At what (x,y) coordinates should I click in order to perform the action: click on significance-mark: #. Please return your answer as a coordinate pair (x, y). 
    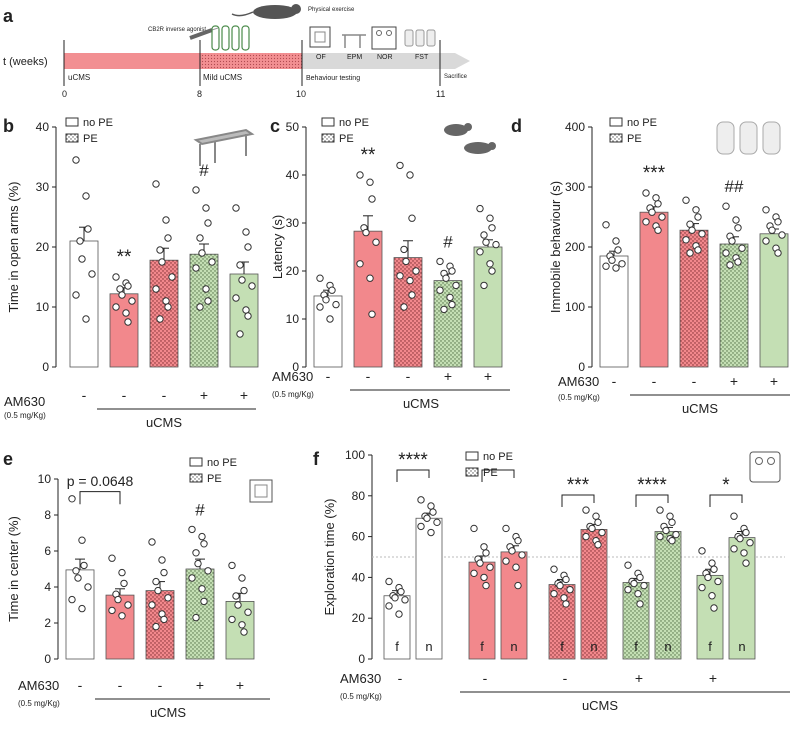
    Looking at the image, I should click on (204, 170).